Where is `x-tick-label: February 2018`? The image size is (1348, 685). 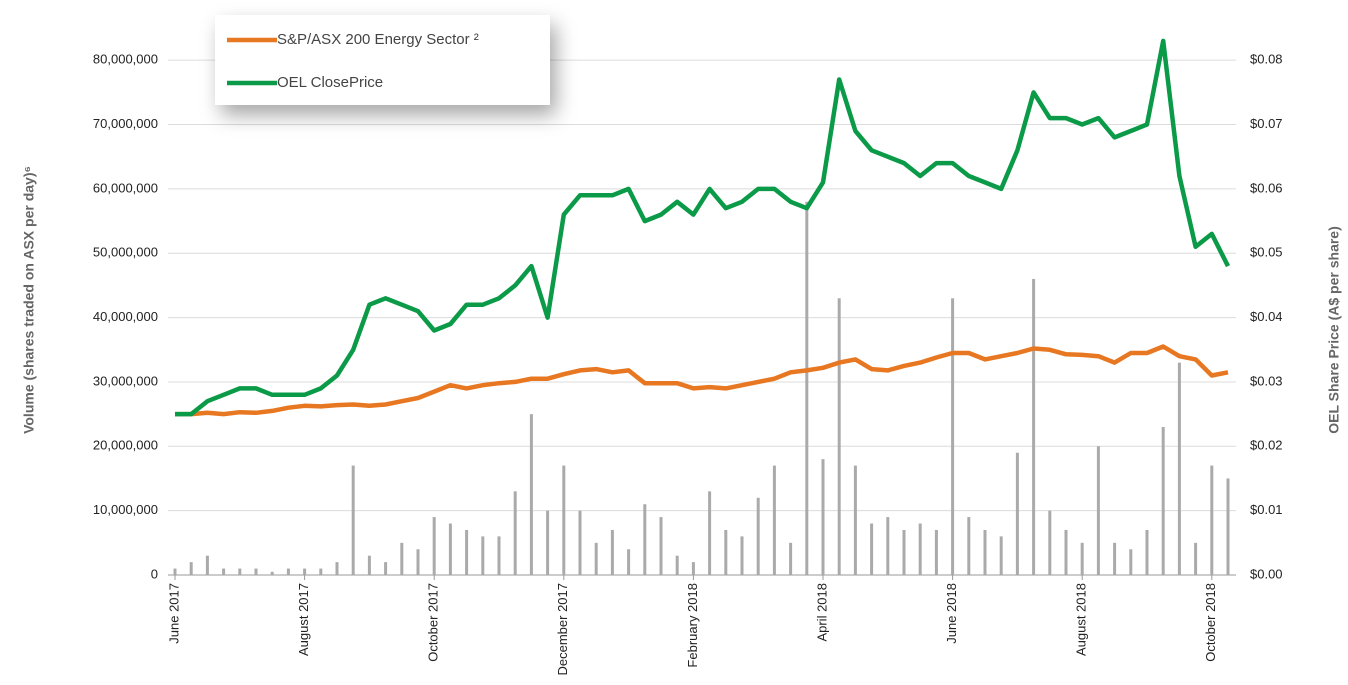
x-tick-label: February 2018 is located at coordinates (692, 625).